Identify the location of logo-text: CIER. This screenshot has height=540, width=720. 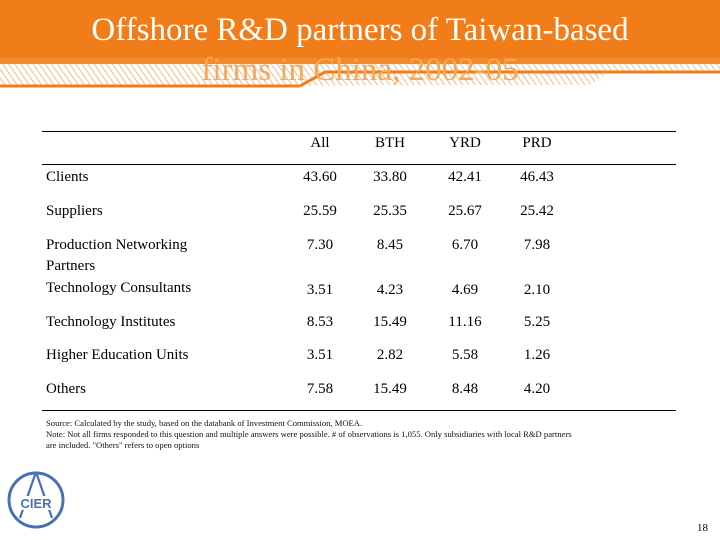
(36, 503).